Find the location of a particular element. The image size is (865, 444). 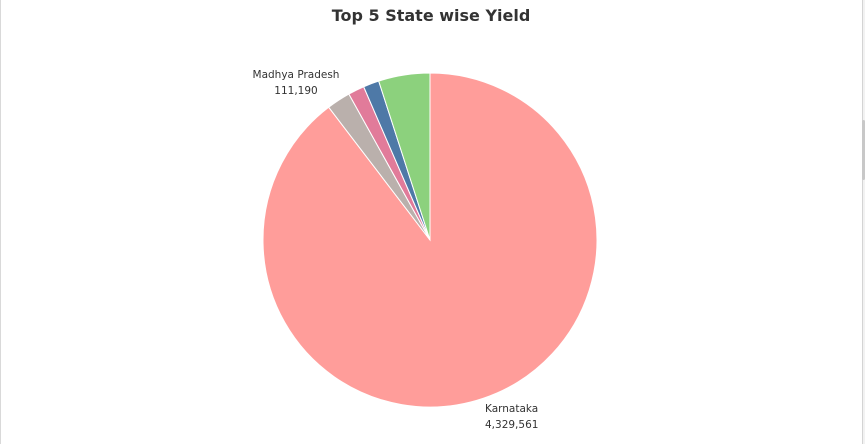

label-madhya-pradesh-name: Madhya Pradesh is located at coordinates (296, 75).